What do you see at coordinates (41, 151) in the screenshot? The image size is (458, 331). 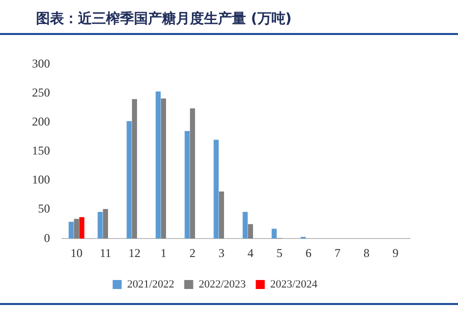 I see `y-tick-label: 150` at bounding box center [41, 151].